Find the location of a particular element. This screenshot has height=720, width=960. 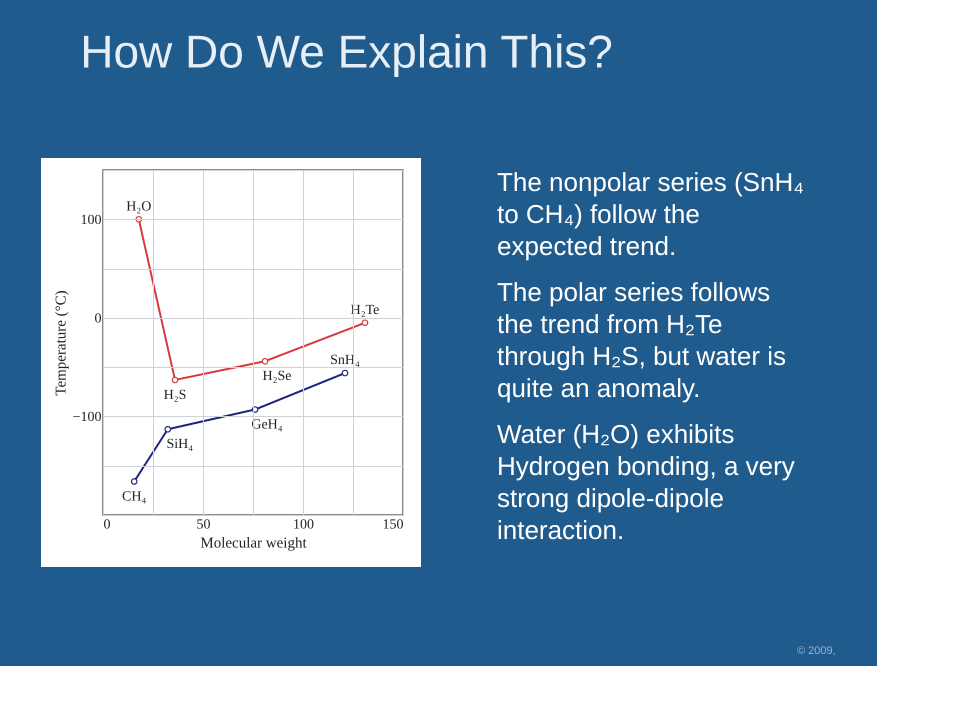

x-axis-title: Molecular weight is located at coordinates (254, 544).